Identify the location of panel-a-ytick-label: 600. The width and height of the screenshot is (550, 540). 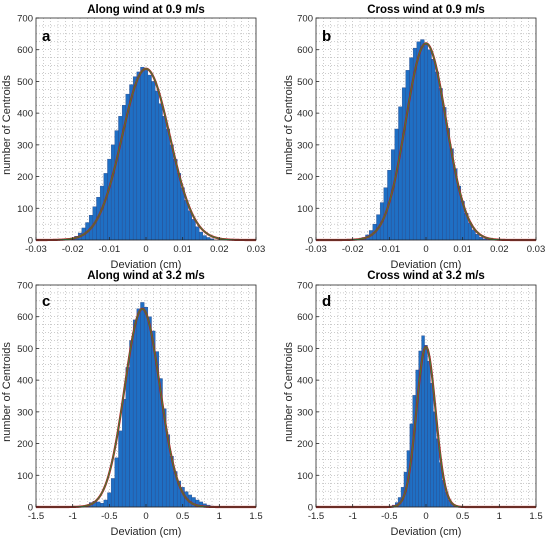
(25, 50).